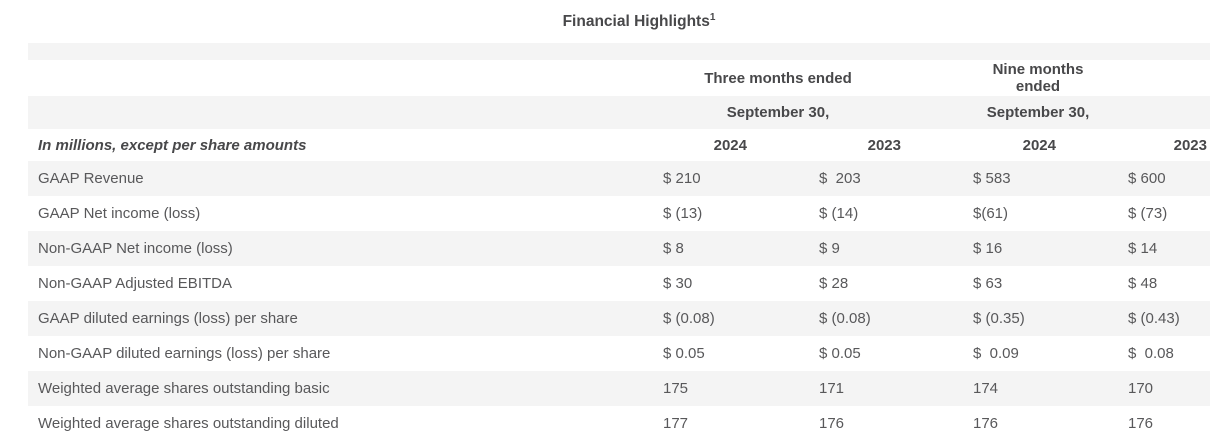 This screenshot has height=445, width=1216. What do you see at coordinates (834, 283) in the screenshot?
I see `row-value: $ 28` at bounding box center [834, 283].